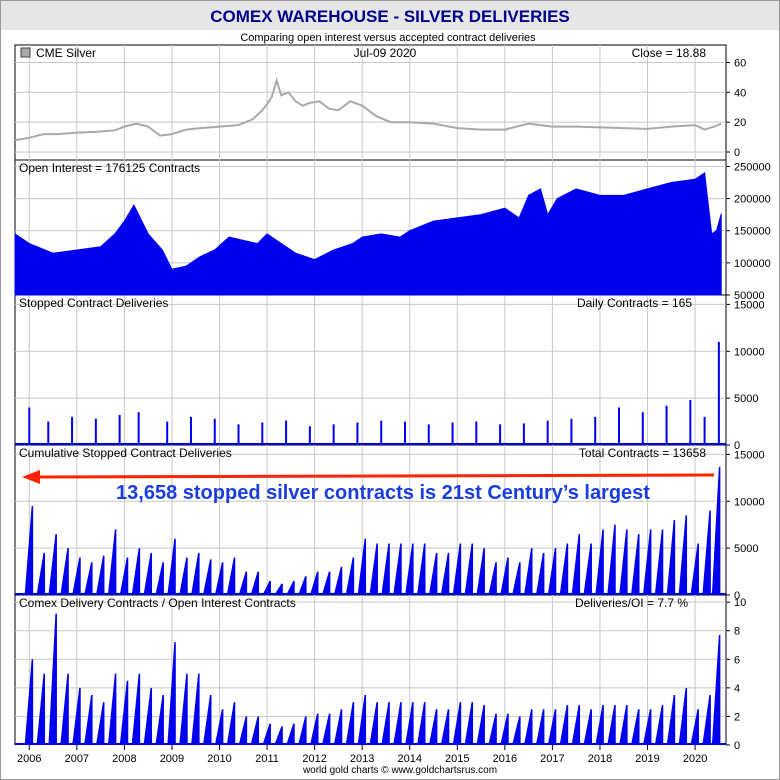 This screenshot has width=780, height=780. I want to click on chart-title: COMEX WAREHOUSE - SILVER DELIVERIES, so click(390, 16).